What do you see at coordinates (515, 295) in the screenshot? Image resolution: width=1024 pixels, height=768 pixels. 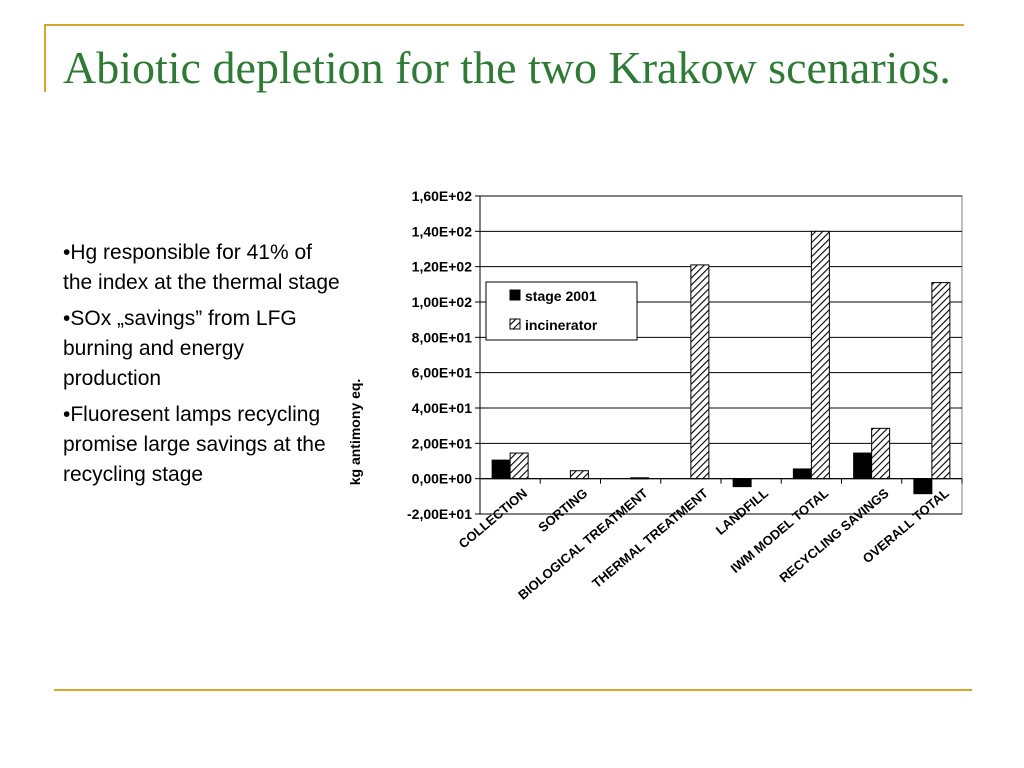 I see `legend-swatch-stage-2001` at bounding box center [515, 295].